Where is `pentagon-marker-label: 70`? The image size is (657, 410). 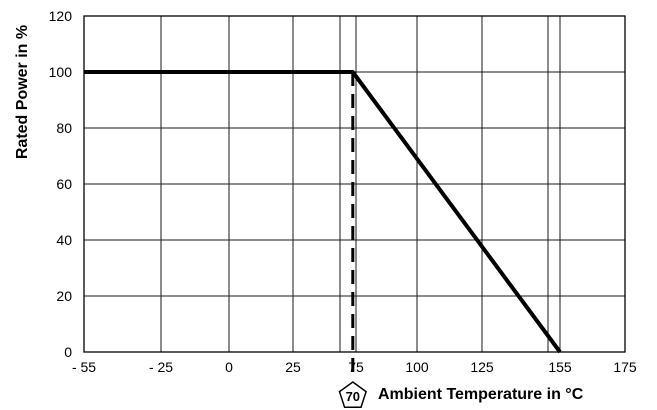 pentagon-marker-label: 70 is located at coordinates (353, 396).